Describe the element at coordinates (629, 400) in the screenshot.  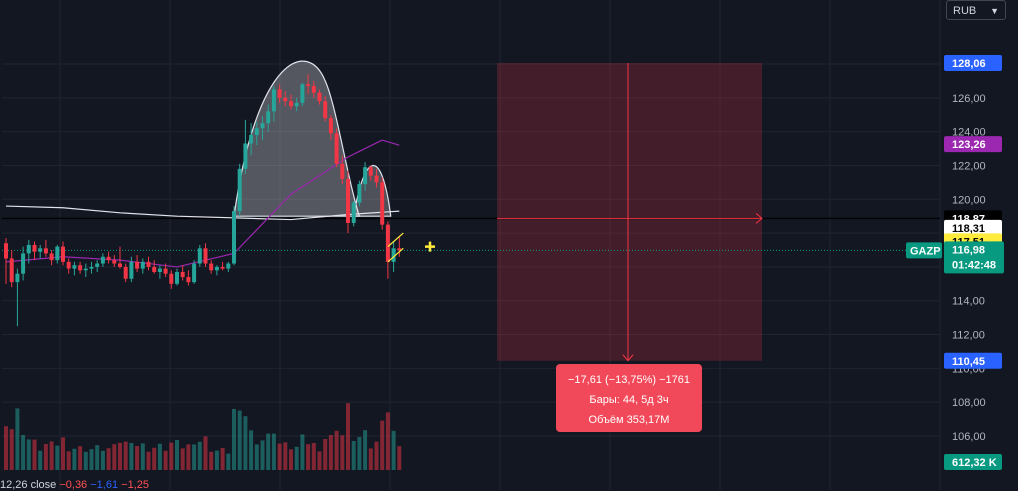
I see `measure-bars: Бары: 44, 5д 3ч` at that location.